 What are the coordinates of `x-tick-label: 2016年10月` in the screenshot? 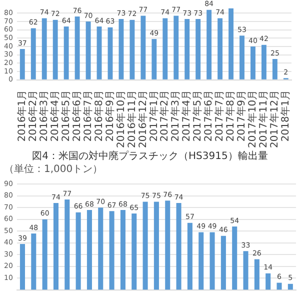 It's located at (120, 119).